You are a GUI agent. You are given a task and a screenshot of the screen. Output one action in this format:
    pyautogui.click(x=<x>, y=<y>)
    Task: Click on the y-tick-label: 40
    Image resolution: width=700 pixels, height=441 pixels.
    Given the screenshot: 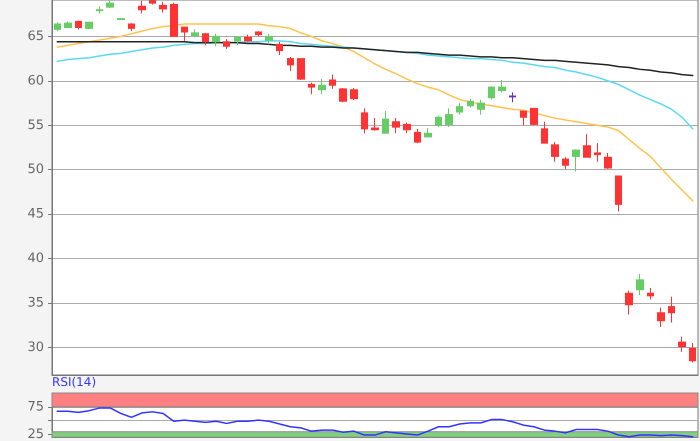 What is the action you would take?
    pyautogui.click(x=35, y=258)
    